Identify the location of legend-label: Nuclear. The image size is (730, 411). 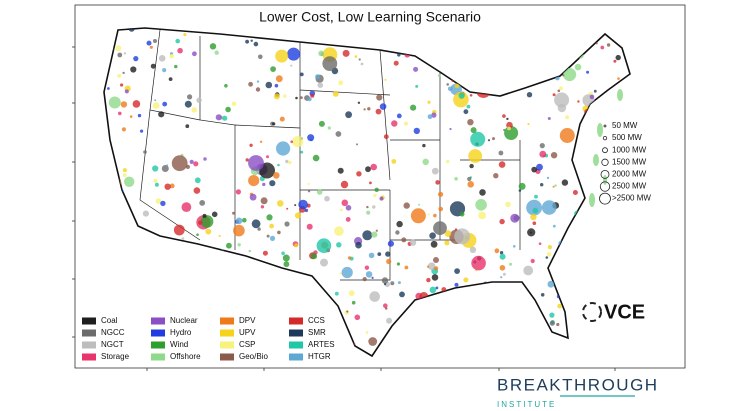
(184, 320).